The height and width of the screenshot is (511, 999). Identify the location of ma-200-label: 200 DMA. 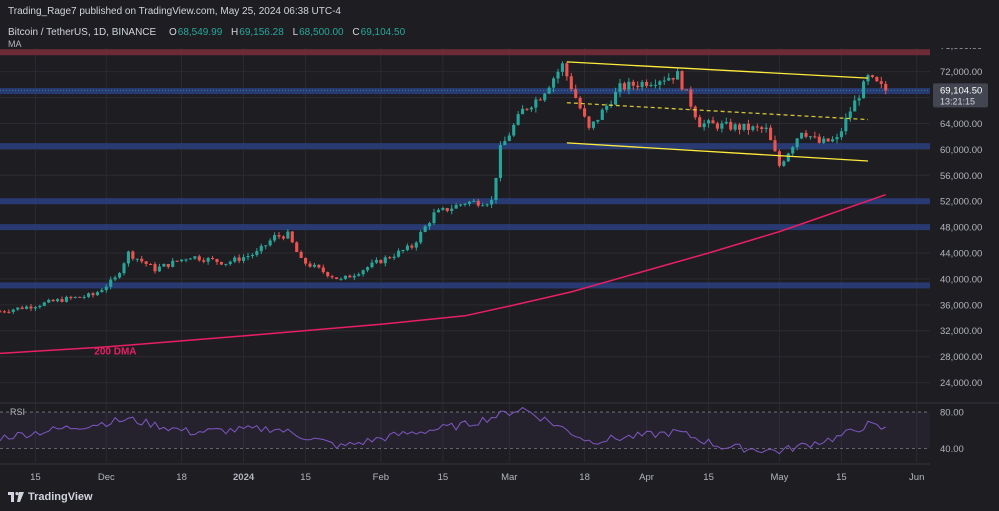
(115, 351).